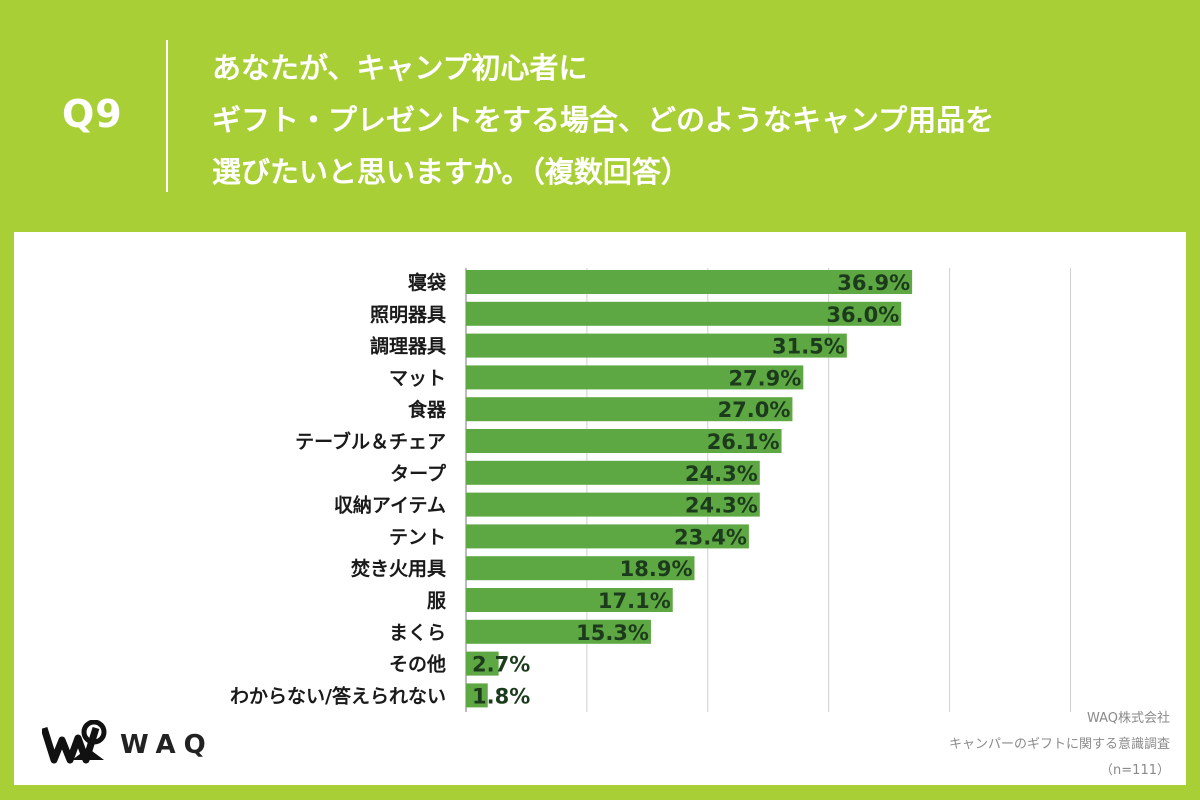  I want to click on category-label: 服, so click(437, 601).